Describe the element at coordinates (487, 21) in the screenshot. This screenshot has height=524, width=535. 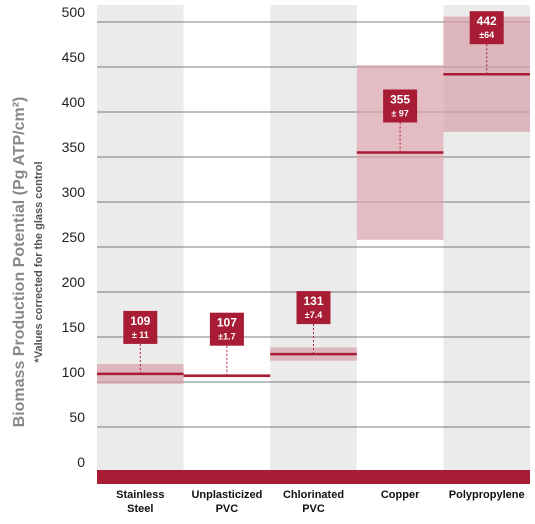
I see `value-label: 442` at that location.